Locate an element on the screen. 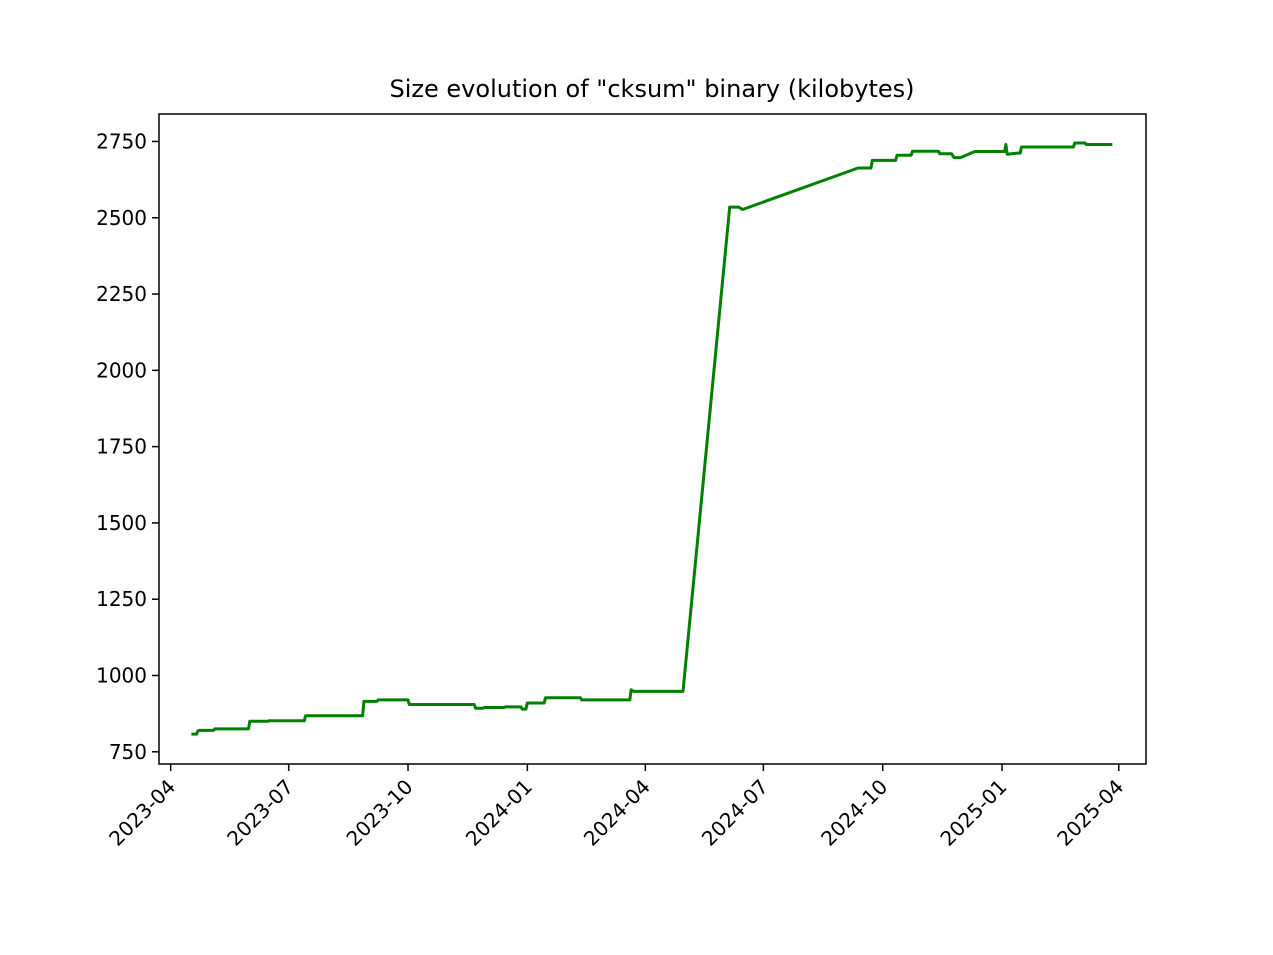 This screenshot has width=1273, height=955. y-tick-label: 2250 is located at coordinates (121, 294).